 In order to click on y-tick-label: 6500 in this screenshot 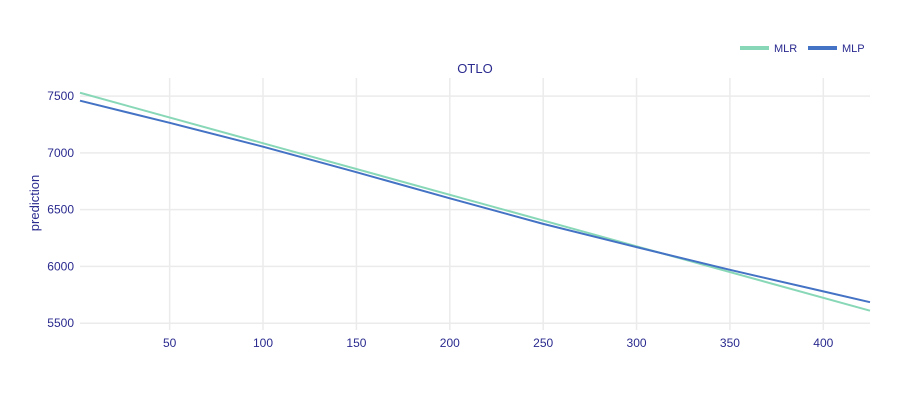, I will do `click(60, 210)`.